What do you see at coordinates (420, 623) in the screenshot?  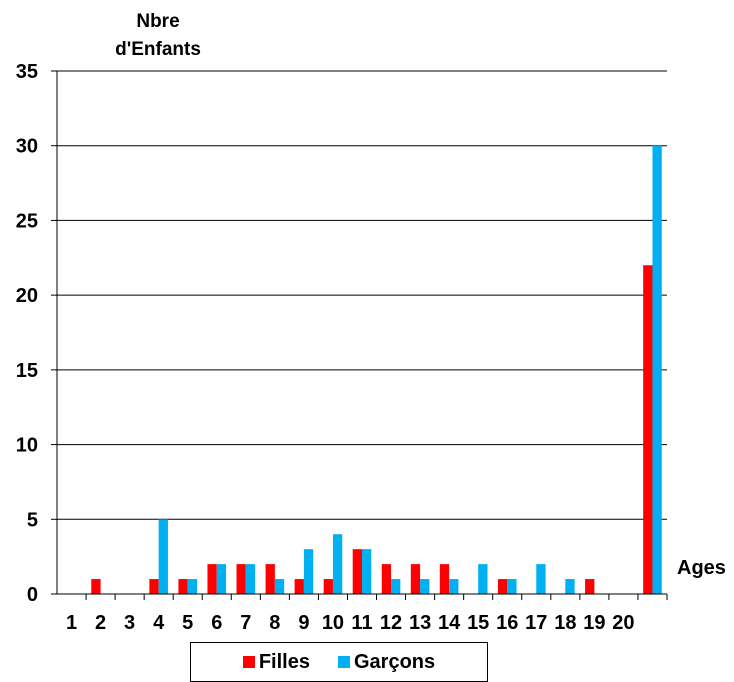 I see `x-tick-label: 13` at bounding box center [420, 623].